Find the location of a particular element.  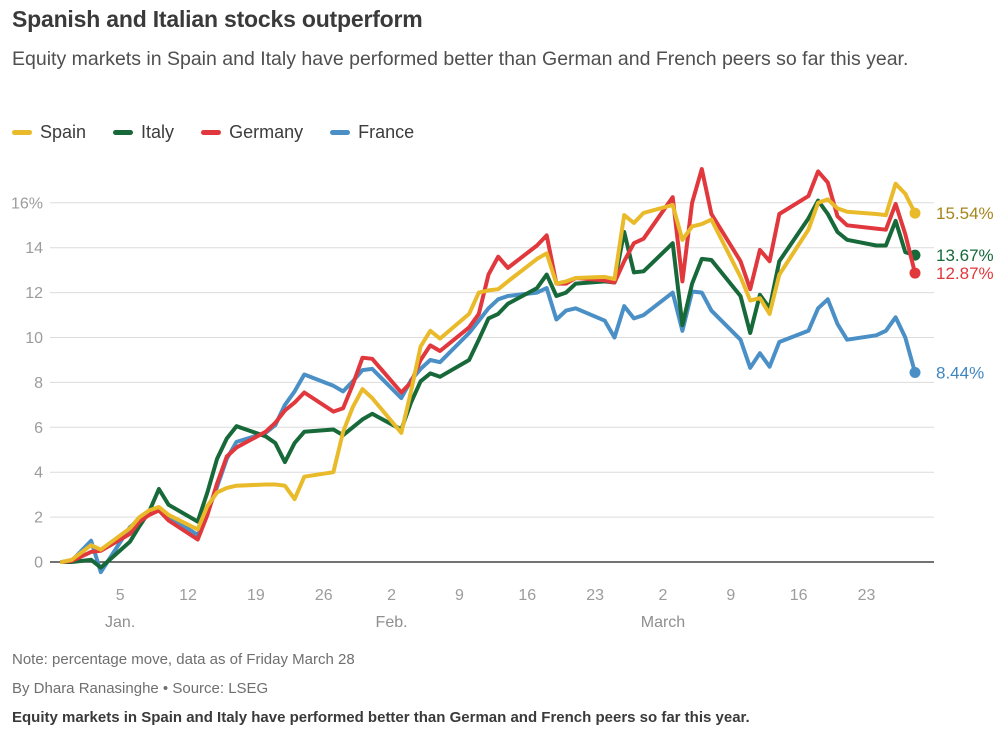

y-tick-label: 6 is located at coordinates (38, 428).